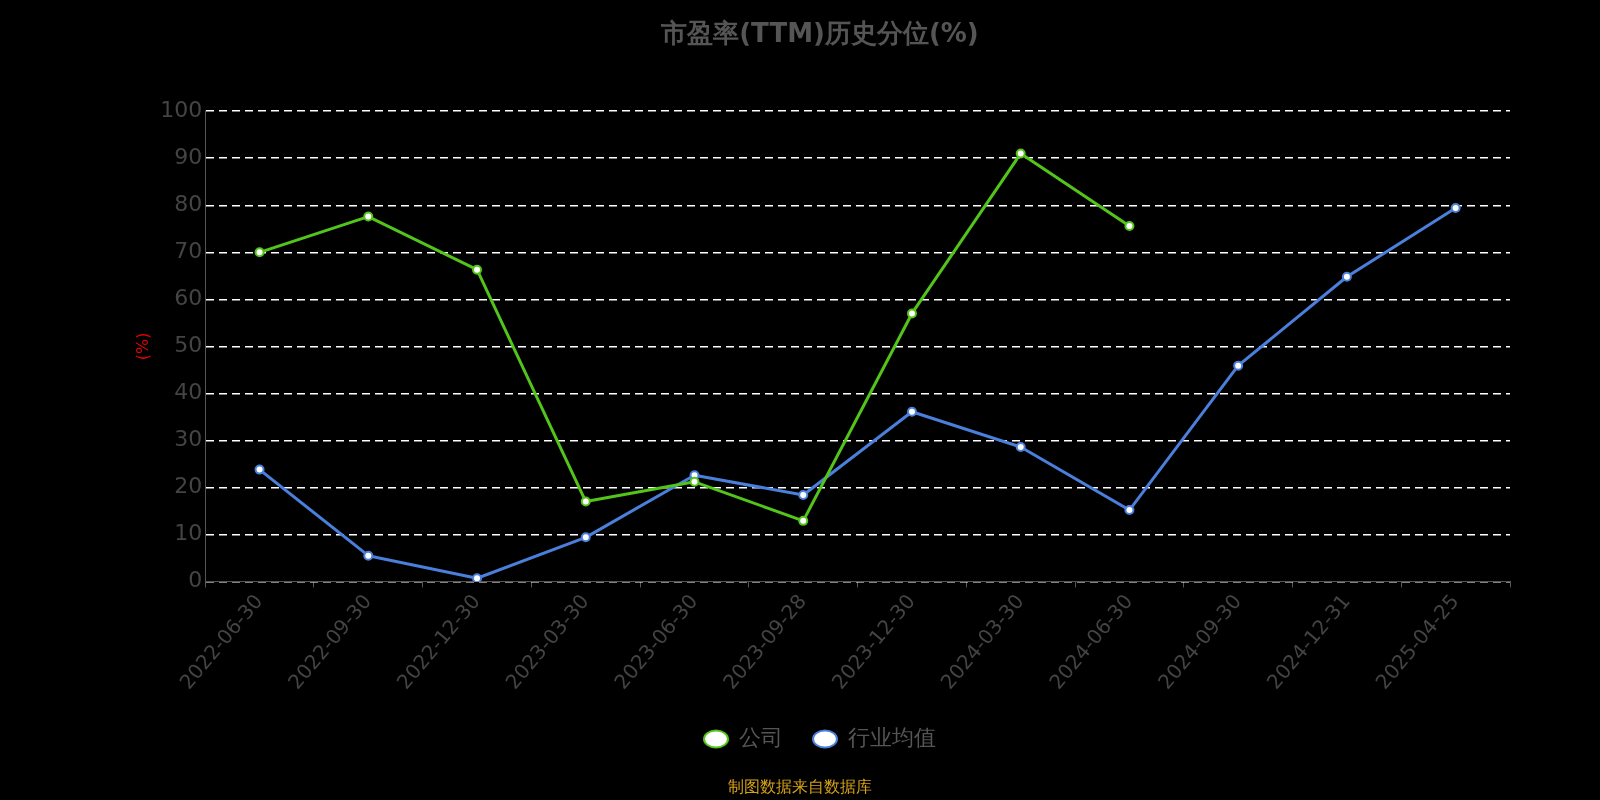 This screenshot has width=1600, height=800. Describe the element at coordinates (188, 345) in the screenshot. I see `y-tick-label: 50` at that location.